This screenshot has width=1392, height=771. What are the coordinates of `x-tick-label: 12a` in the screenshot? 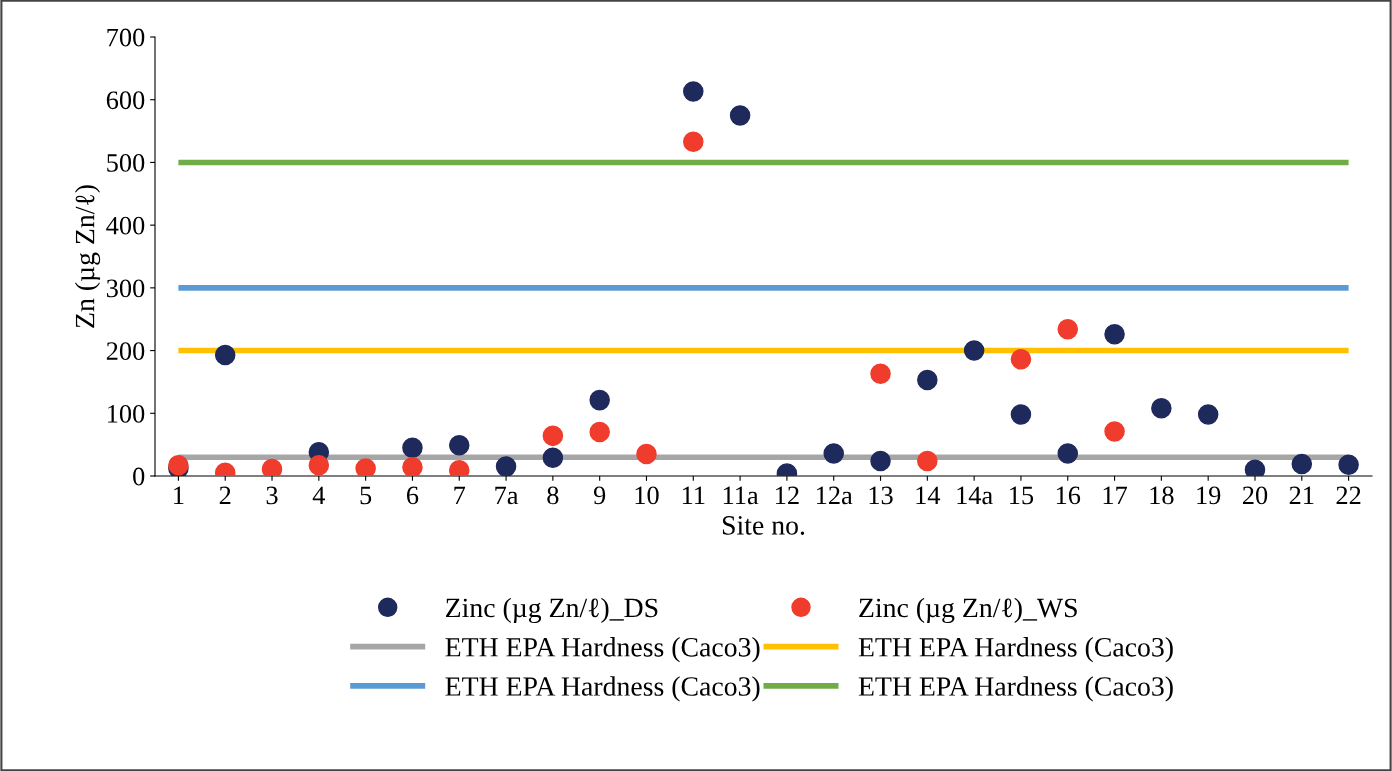 It's located at (834, 495).